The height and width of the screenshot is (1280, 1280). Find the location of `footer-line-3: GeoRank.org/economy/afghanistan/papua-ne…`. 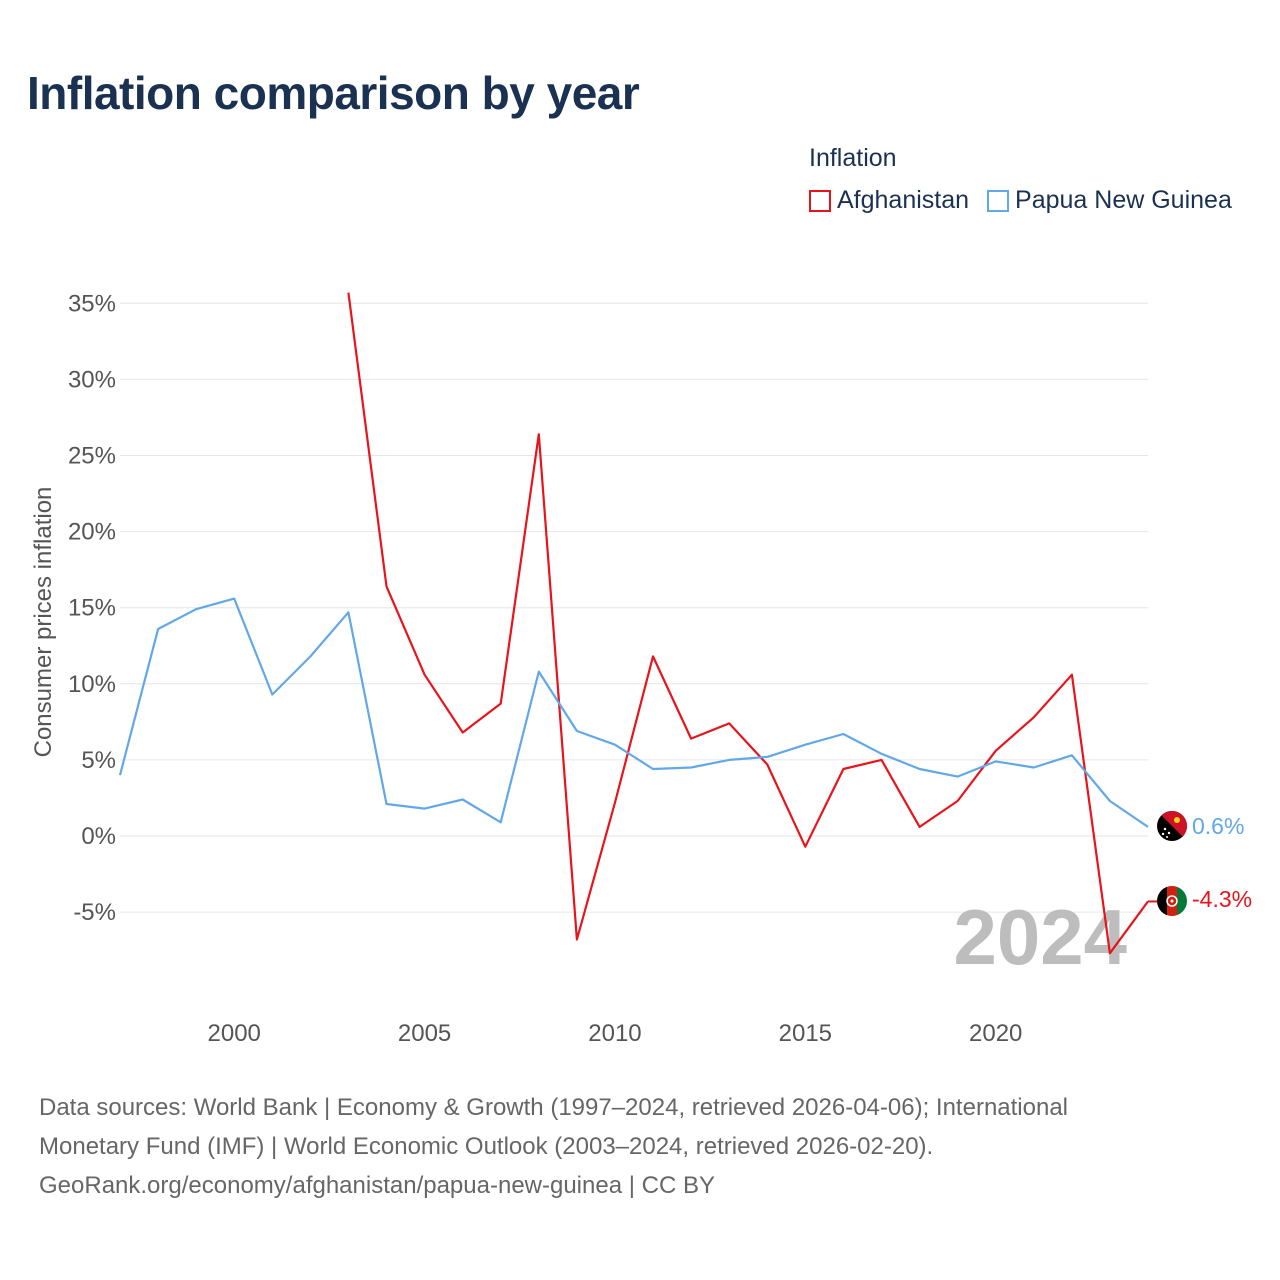

footer-line-3: GeoRank.org/economy/afghanistan/papua-ne… is located at coordinates (377, 1185).